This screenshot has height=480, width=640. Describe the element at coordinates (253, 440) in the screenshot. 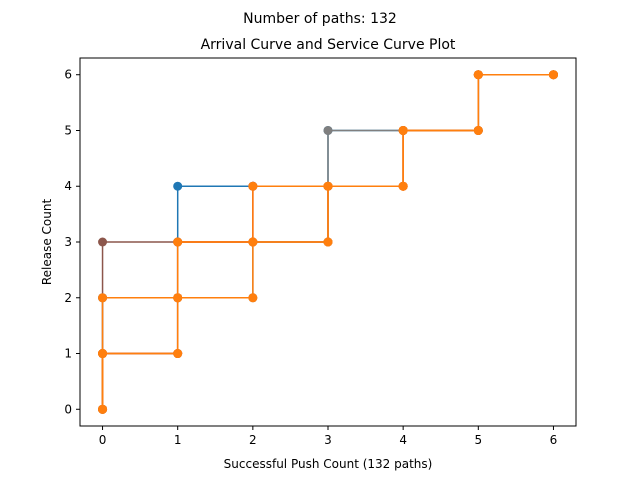

I see `x-tick-label: 2` at that location.